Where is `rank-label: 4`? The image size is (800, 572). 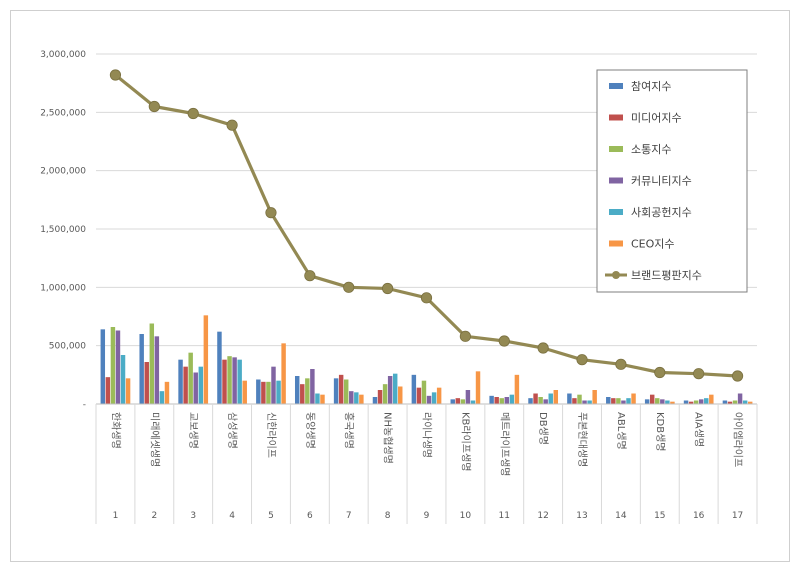
rank-label: 4 is located at coordinates (232, 516).